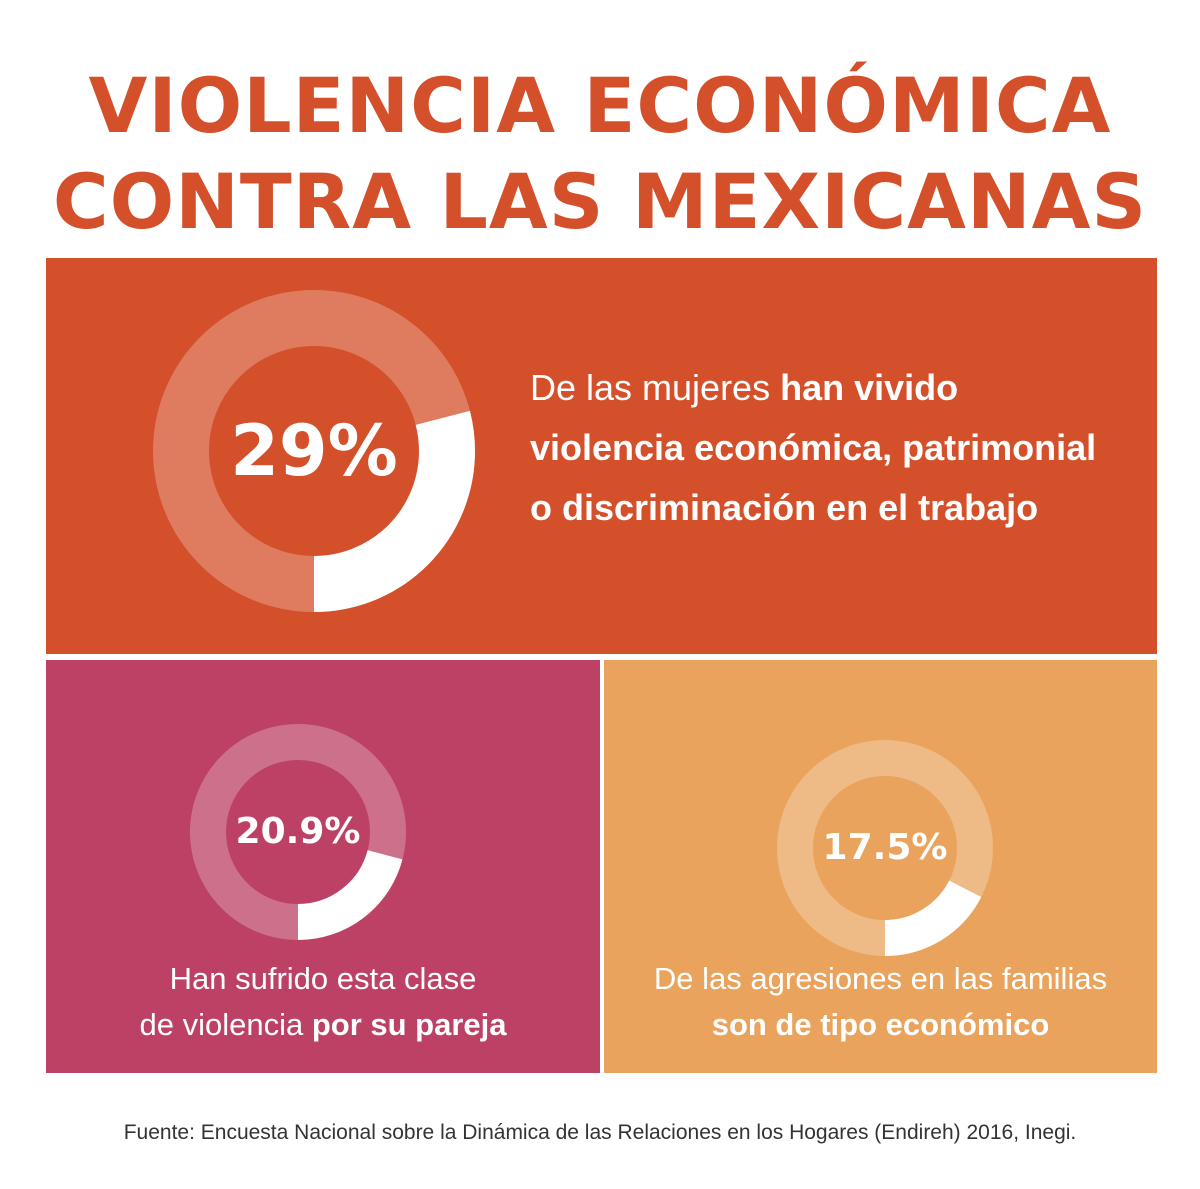 Image resolution: width=1200 pixels, height=1189 pixels. What do you see at coordinates (600, 105) in the screenshot?
I see `title-line-1: VIOLENCIA ECONÓMICA` at bounding box center [600, 105].